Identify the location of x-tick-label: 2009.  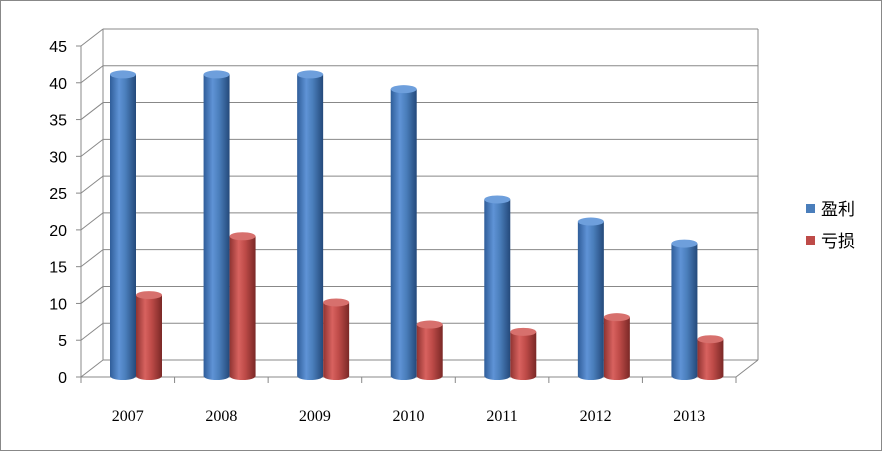
(315, 416).